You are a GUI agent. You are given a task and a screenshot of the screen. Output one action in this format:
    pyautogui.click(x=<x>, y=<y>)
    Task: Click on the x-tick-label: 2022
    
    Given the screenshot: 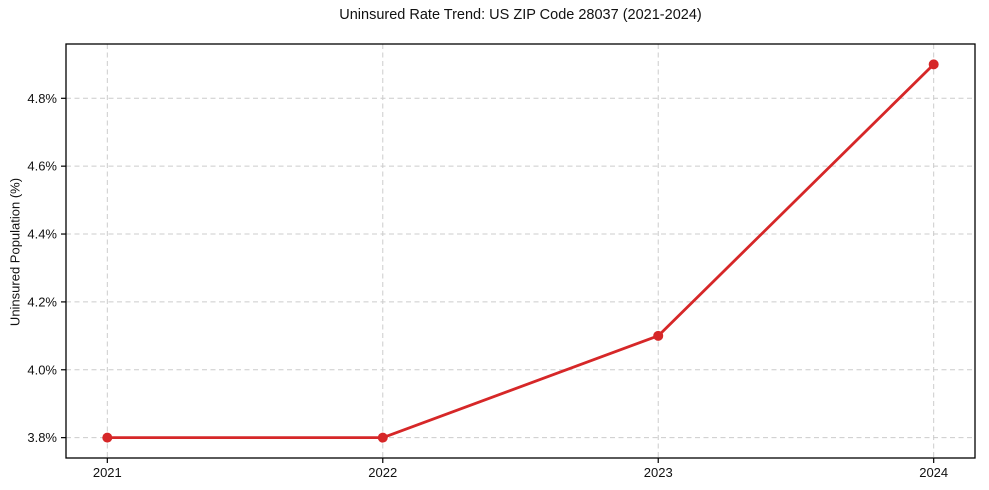 What is the action you would take?
    pyautogui.click(x=382, y=472)
    